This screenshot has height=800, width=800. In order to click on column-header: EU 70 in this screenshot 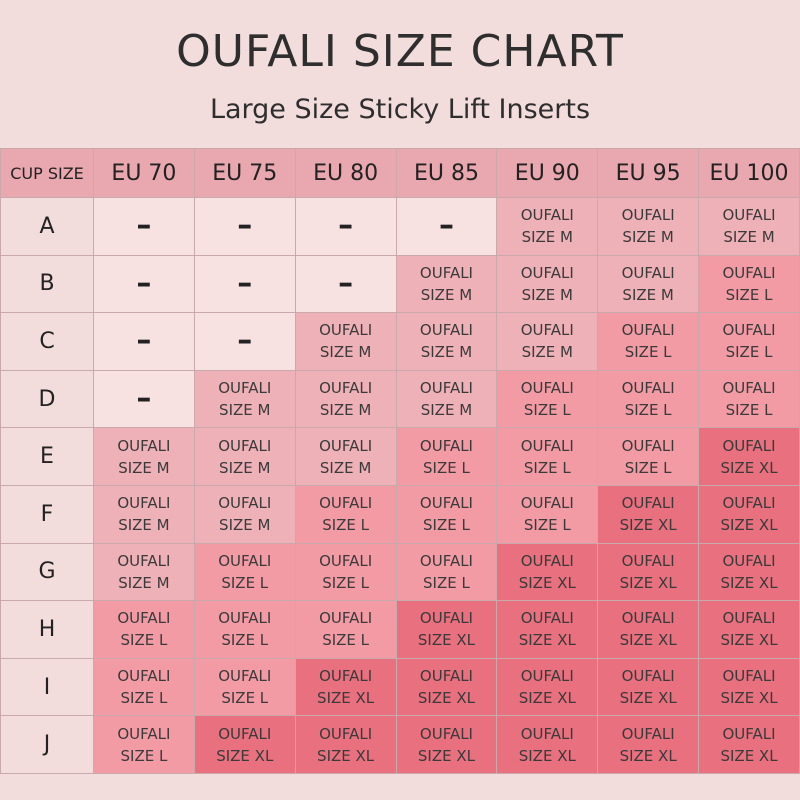, I will do `click(144, 173)`.